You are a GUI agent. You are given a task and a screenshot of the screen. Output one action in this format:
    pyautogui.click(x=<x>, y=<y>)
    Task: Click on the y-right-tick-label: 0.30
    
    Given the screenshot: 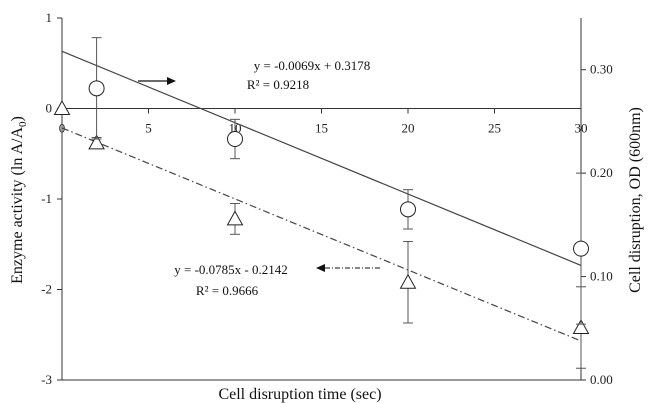 What is the action you would take?
    pyautogui.click(x=601, y=69)
    